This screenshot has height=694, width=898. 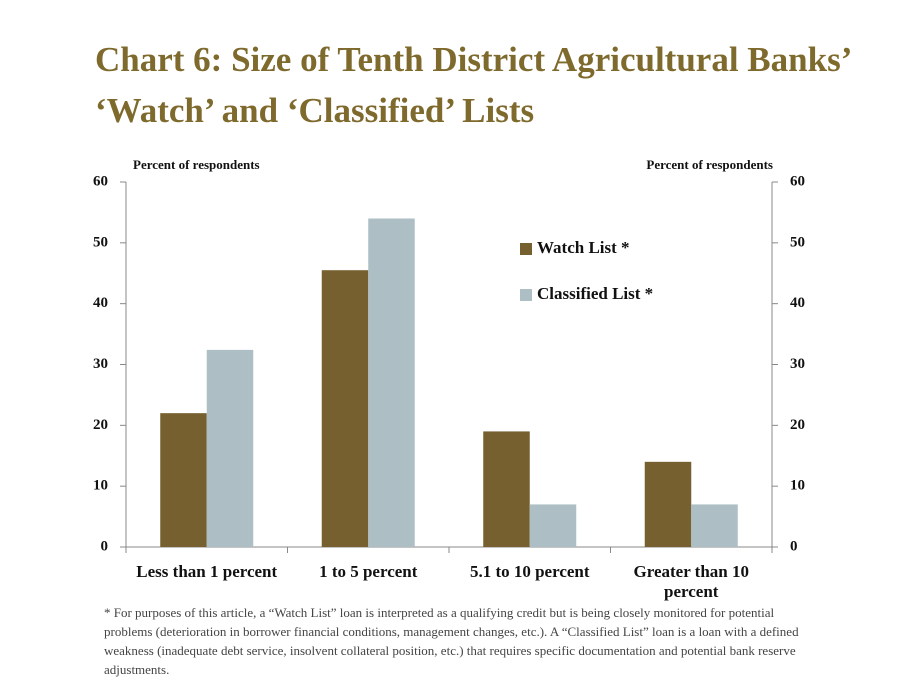 What do you see at coordinates (529, 571) in the screenshot?
I see `x-tick-label: 5.1 to 10 percent` at bounding box center [529, 571].